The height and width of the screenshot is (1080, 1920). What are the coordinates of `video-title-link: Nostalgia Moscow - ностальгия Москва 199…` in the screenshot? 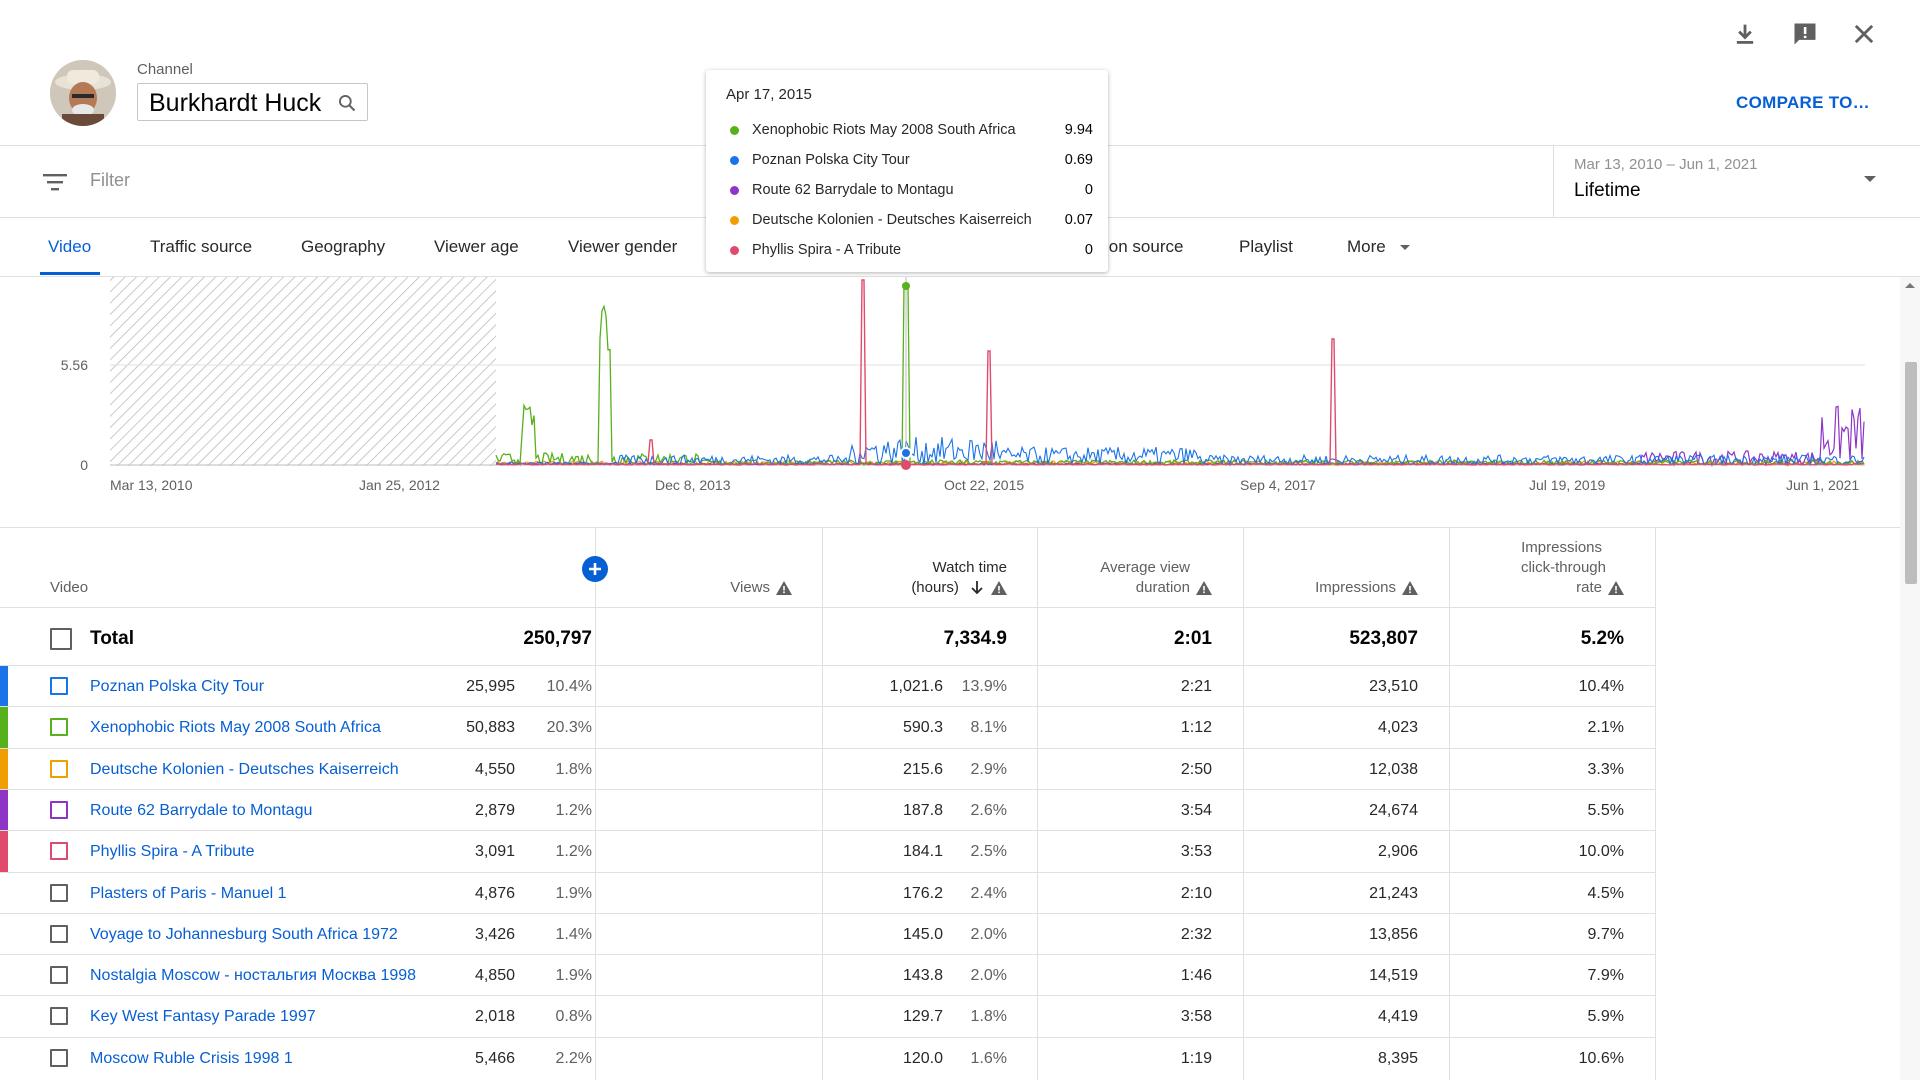 It's located at (253, 976).